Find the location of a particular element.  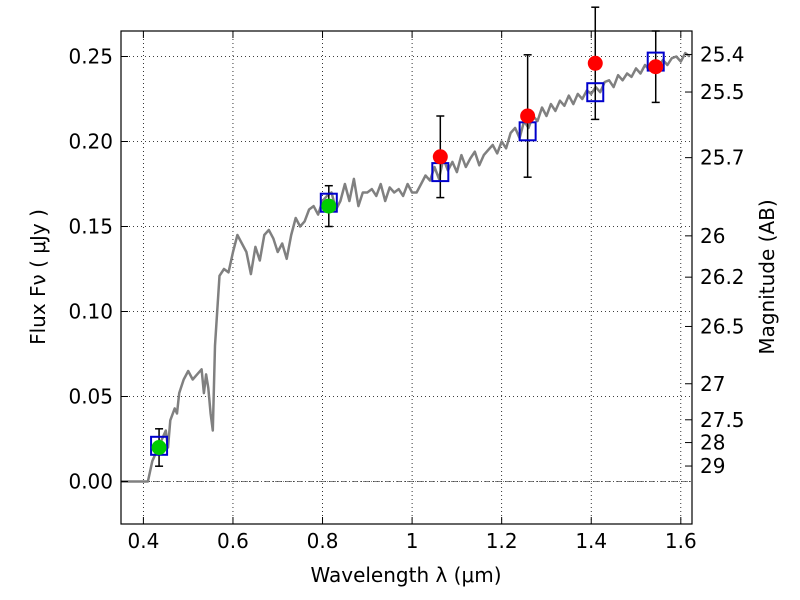

y-tick-label: 0.05 is located at coordinates (90, 397).